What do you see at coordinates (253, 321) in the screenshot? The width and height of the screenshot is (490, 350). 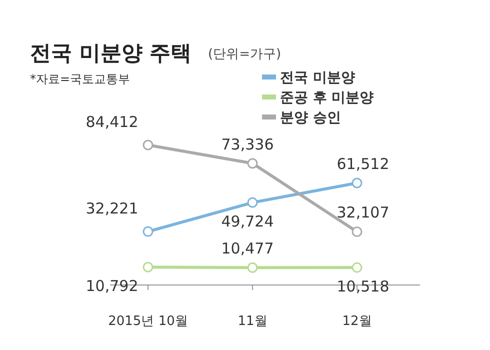 I see `x-tick-label: 11월` at bounding box center [253, 321].